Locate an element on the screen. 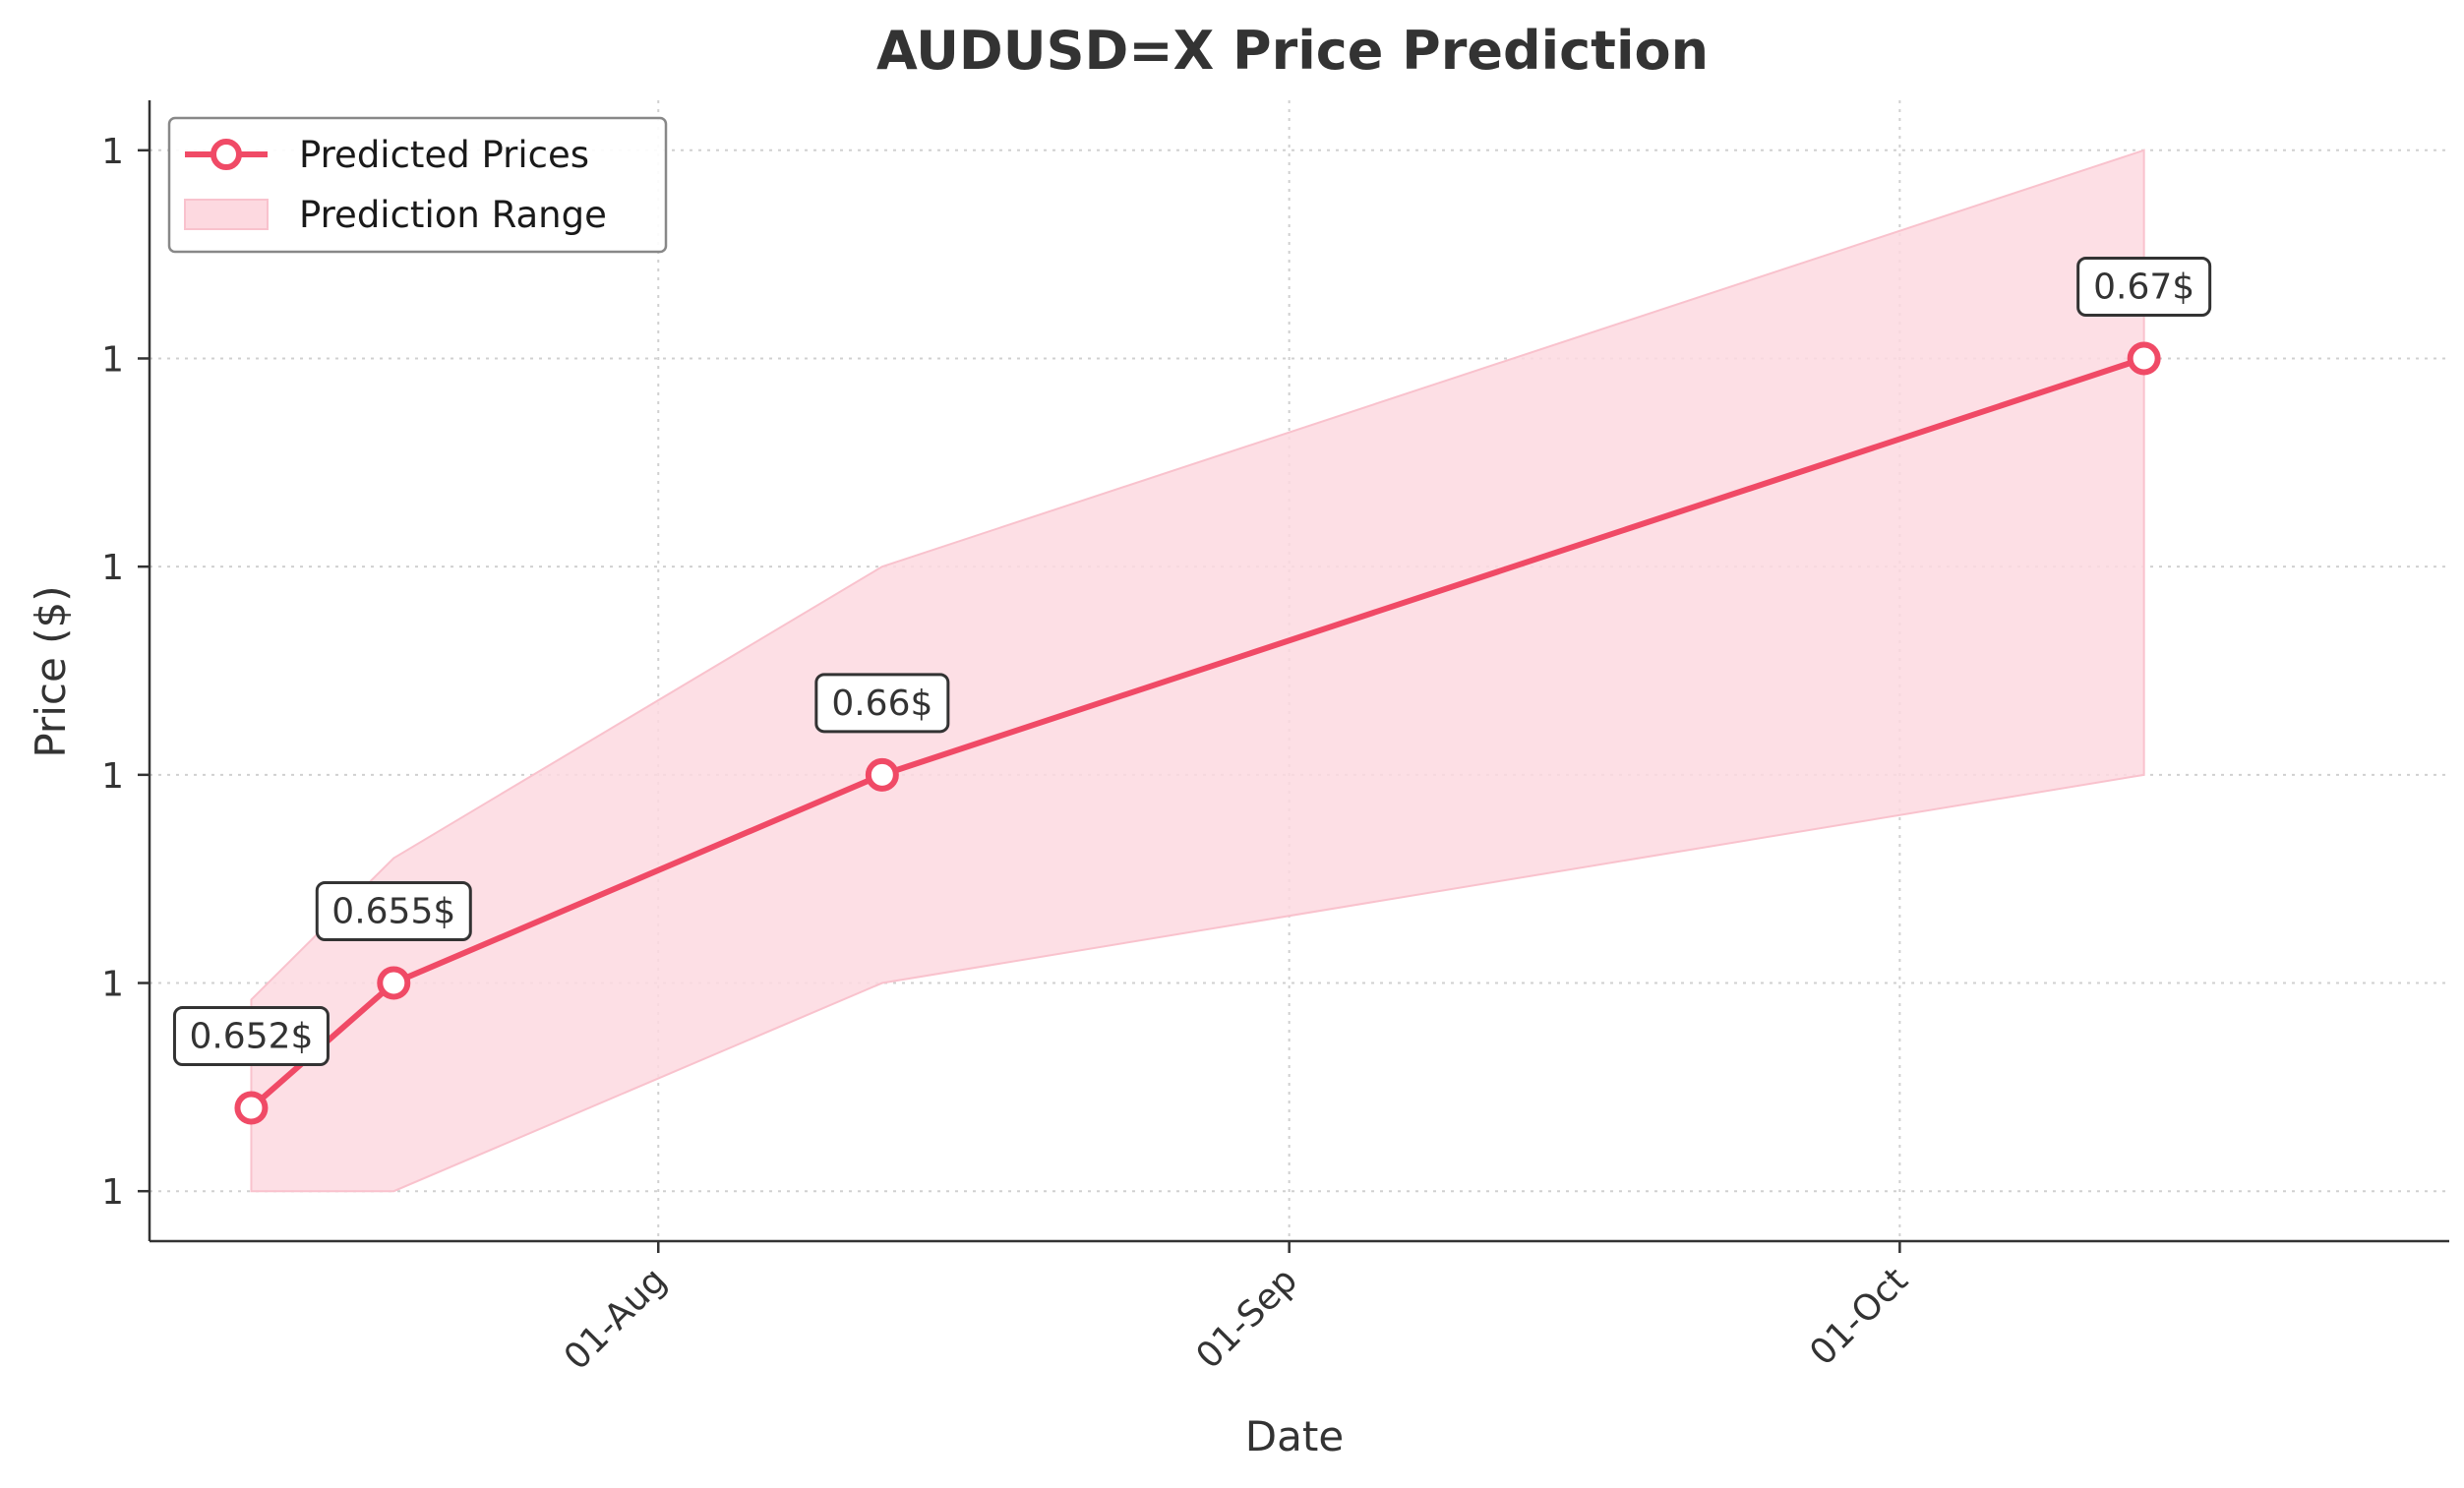 This screenshot has width=2464, height=1488. data-label: 0.655$ is located at coordinates (393, 912).